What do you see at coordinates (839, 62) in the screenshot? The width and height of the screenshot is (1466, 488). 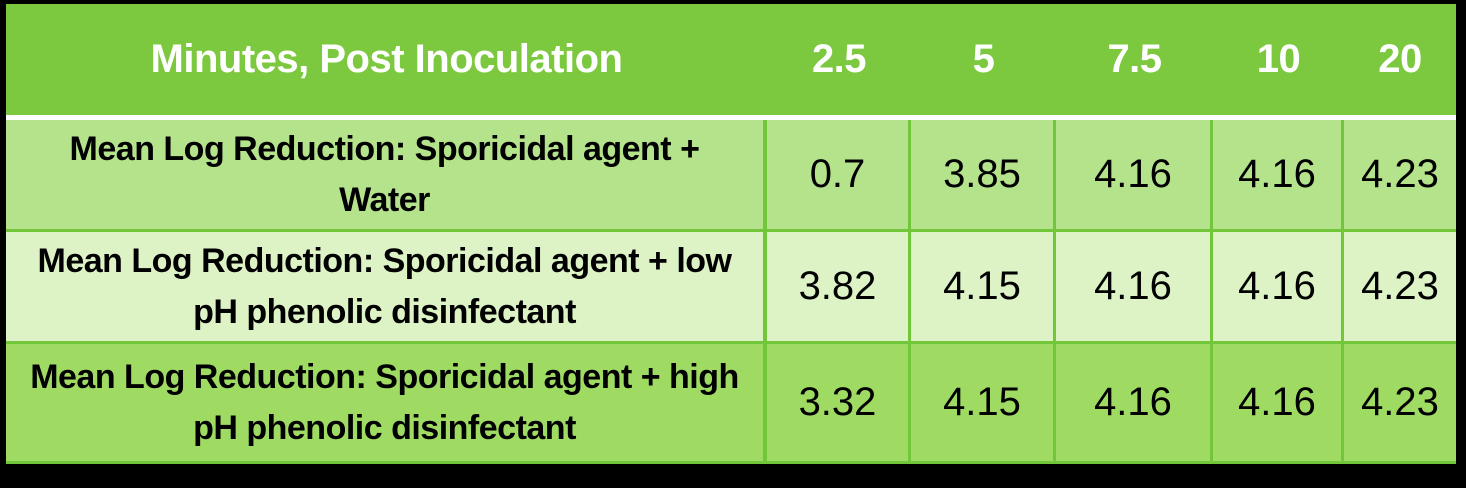 I see `header-col-minutes-2-5: 2.5` at bounding box center [839, 62].